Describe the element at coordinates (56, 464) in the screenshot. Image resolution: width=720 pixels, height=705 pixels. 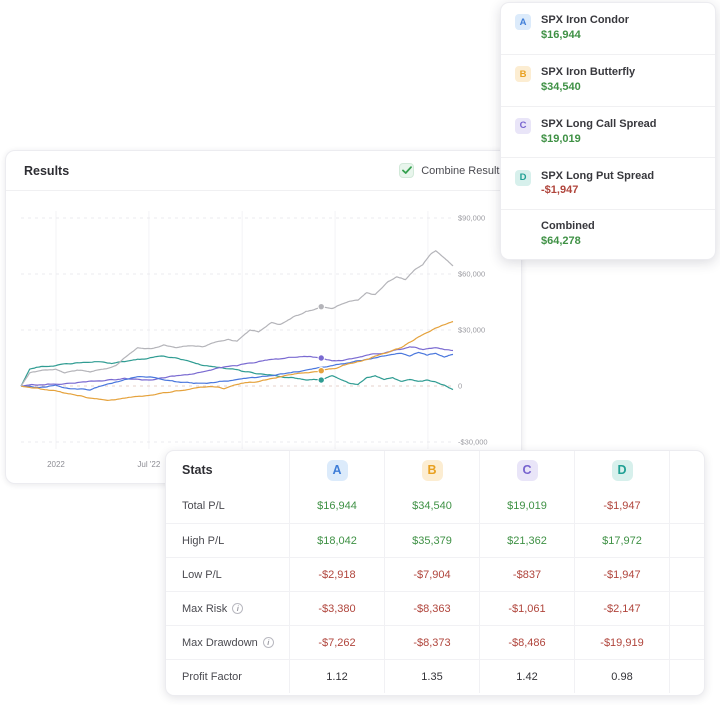
I see `x-axis-label: 2022` at that location.